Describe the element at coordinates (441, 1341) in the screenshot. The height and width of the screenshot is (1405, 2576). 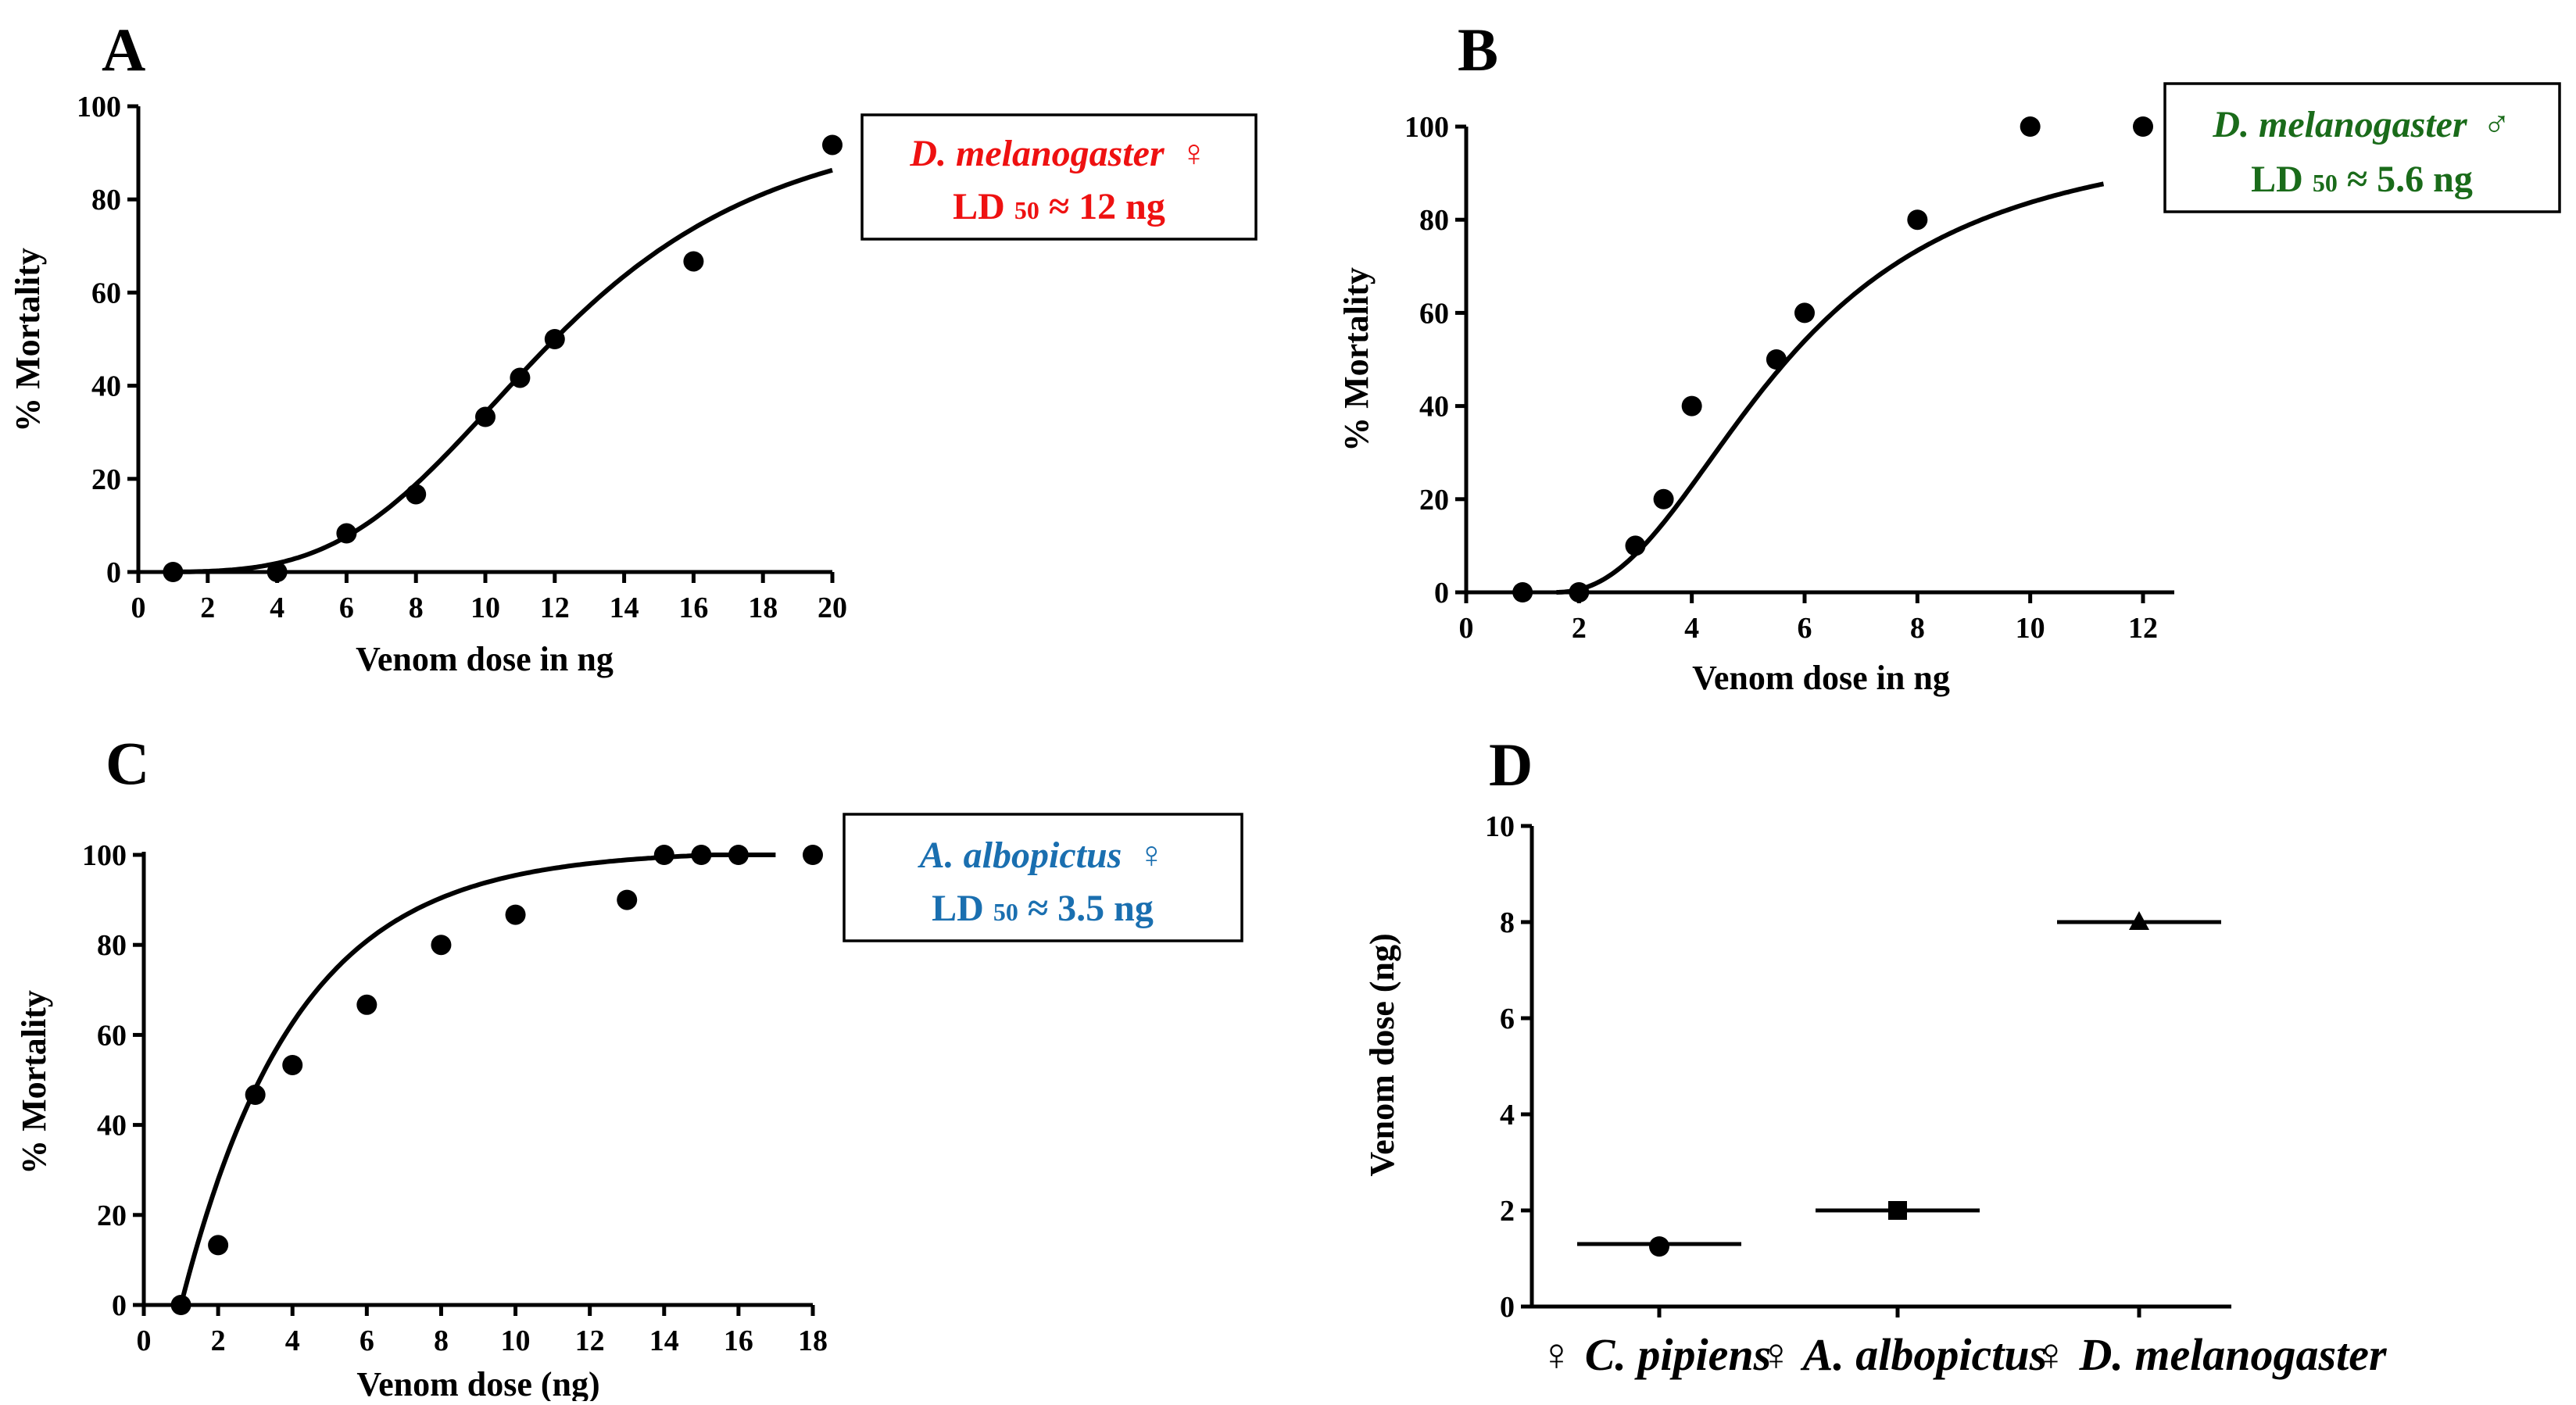
I see `x-tick-label-c-4: 8` at that location.